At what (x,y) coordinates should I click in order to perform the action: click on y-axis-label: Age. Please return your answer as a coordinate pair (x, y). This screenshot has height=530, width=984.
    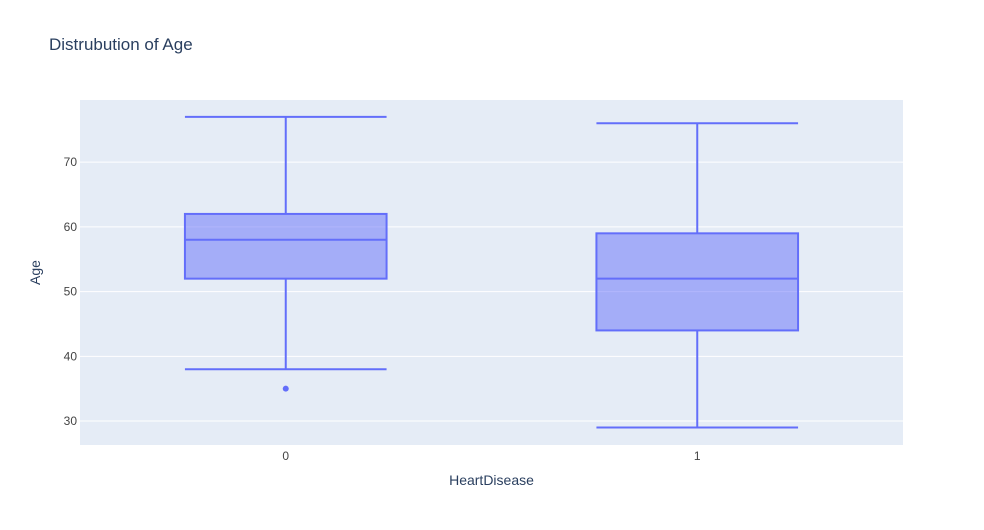
    Looking at the image, I should click on (35, 272).